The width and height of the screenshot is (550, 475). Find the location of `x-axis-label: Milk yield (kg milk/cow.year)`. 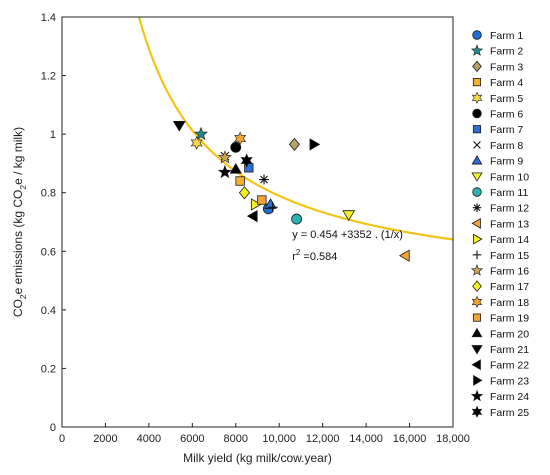

x-axis-label: Milk yield (kg milk/cow.year) is located at coordinates (257, 458).